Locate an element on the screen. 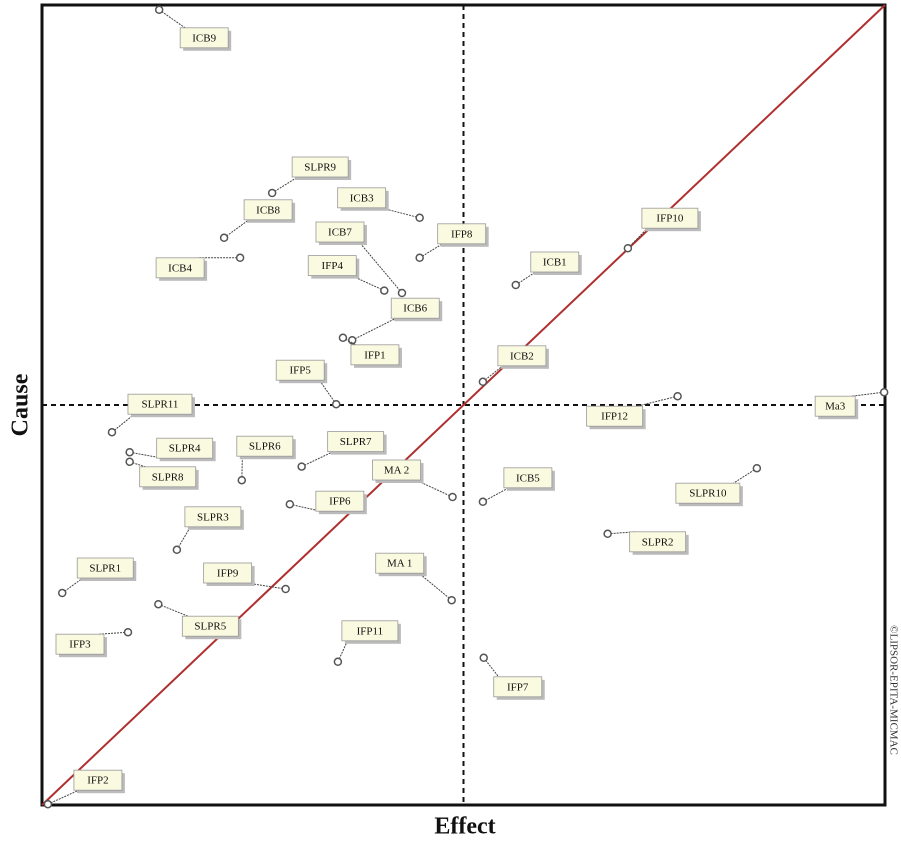 Image resolution: width=901 pixels, height=843 pixels. point-label: ICB7 is located at coordinates (340, 233).